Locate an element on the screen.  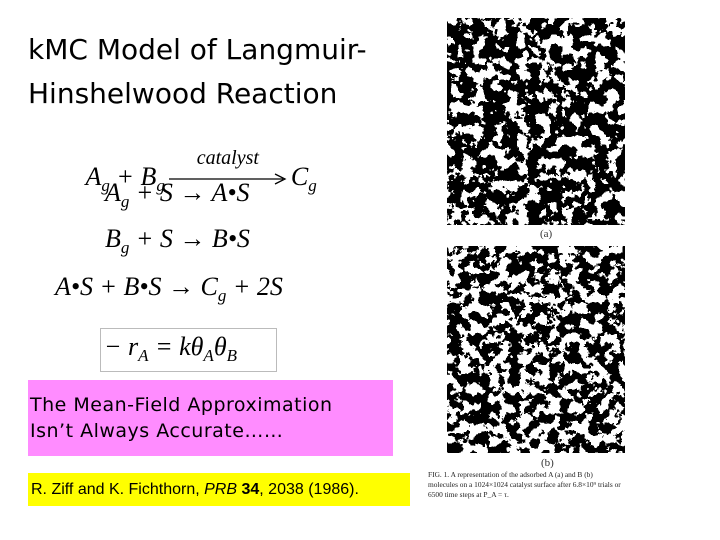
eq-right: Cg is located at coordinates (303, 178).